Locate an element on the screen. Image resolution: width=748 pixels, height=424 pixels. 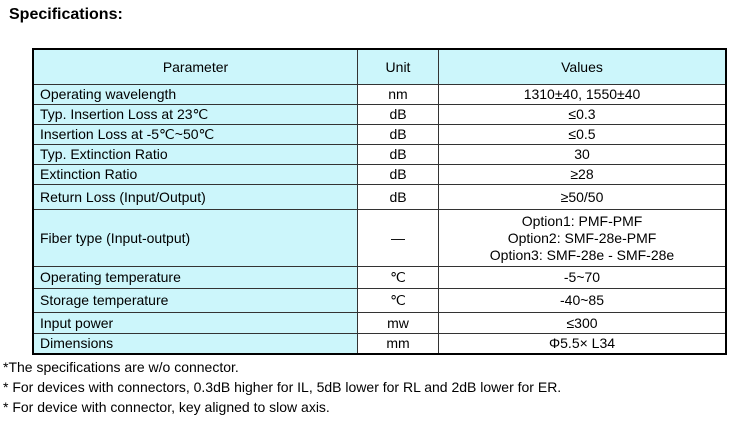
parameter-cell: Fiber type (Input-output) is located at coordinates (195, 238).